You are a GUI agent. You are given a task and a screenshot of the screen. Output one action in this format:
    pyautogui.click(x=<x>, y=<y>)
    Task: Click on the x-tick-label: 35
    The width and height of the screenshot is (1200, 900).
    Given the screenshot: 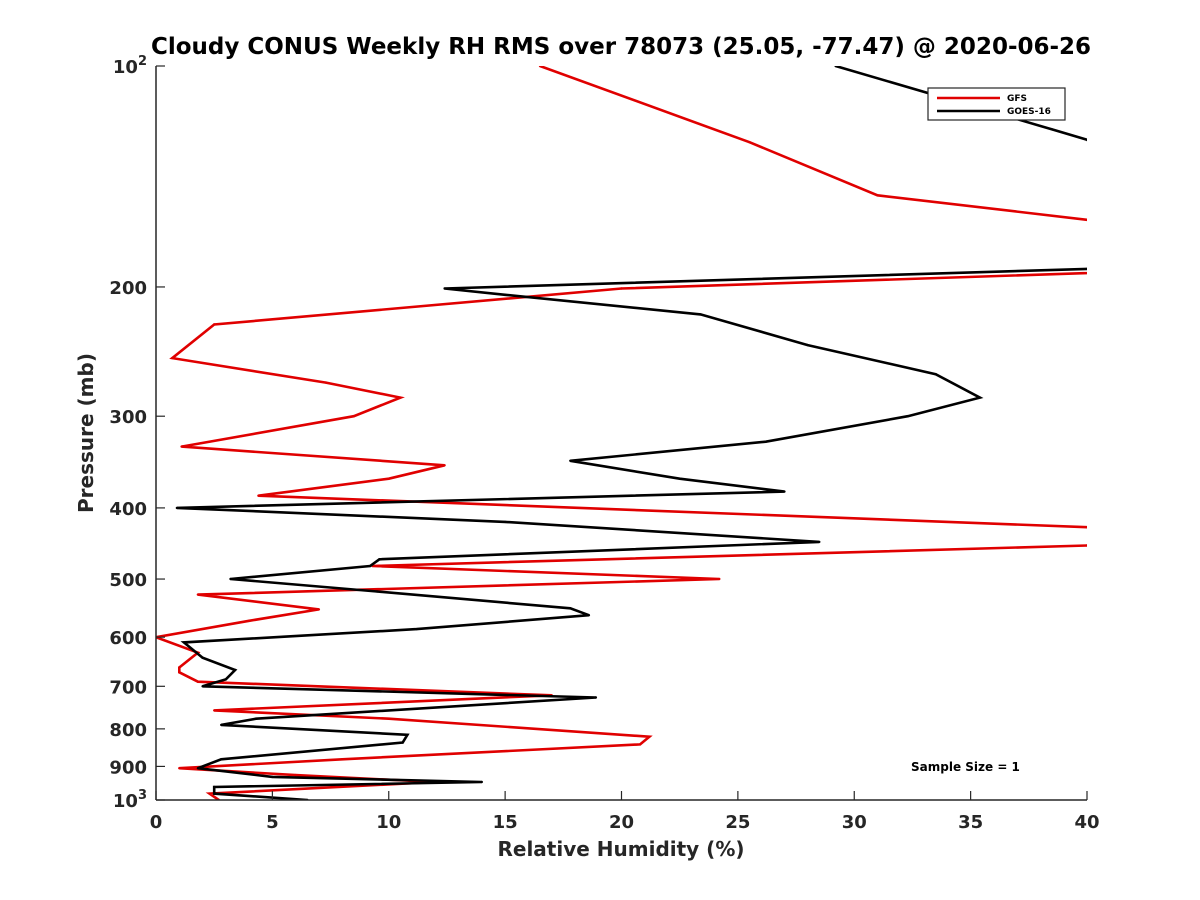 What is the action you would take?
    pyautogui.click(x=970, y=822)
    